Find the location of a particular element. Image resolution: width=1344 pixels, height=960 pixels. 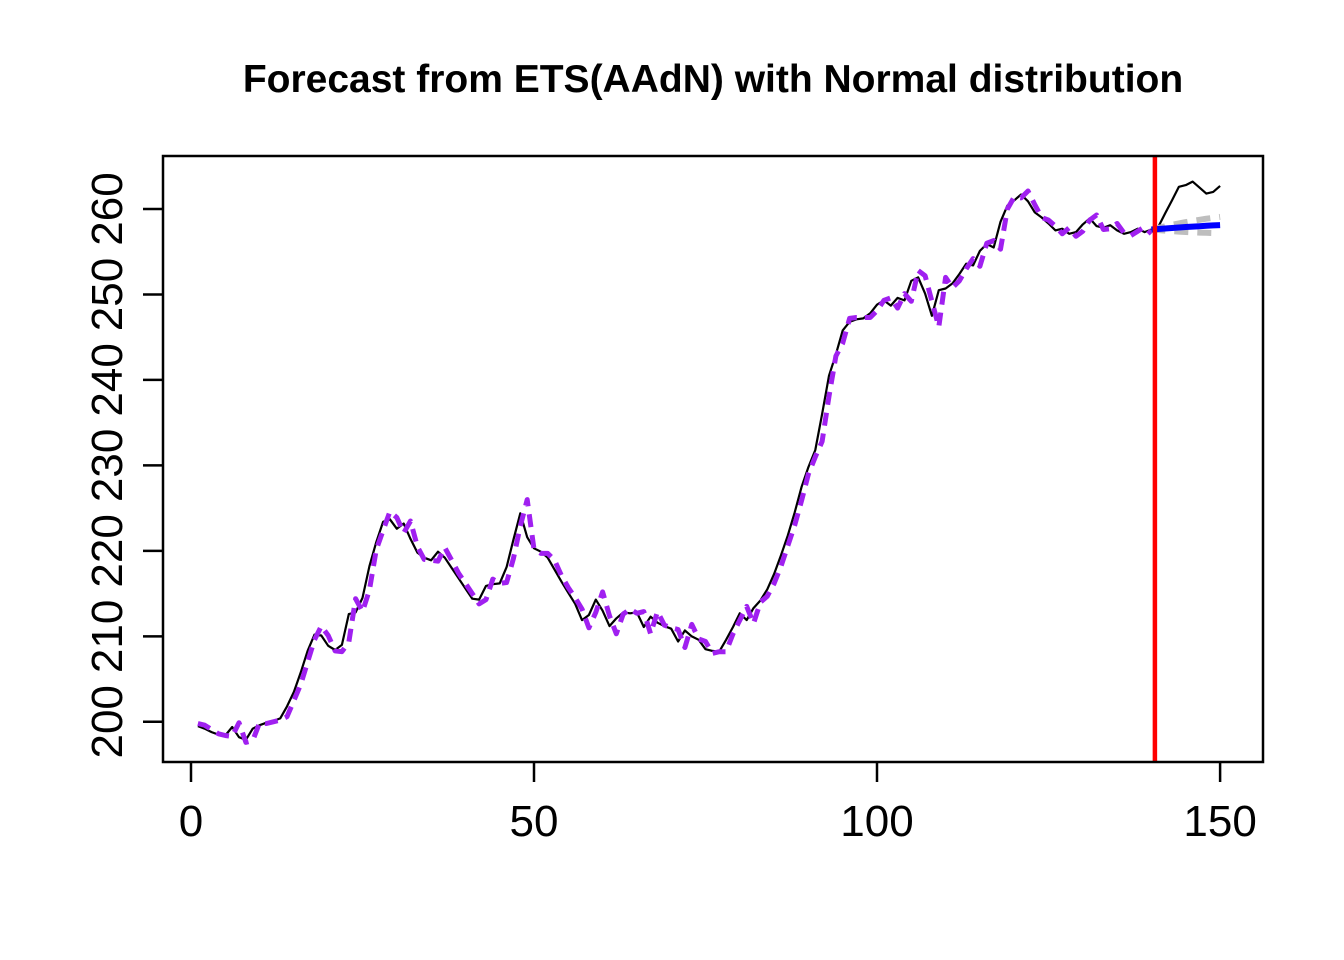

x-axis: 0 50 100 150 is located at coordinates (718, 804).